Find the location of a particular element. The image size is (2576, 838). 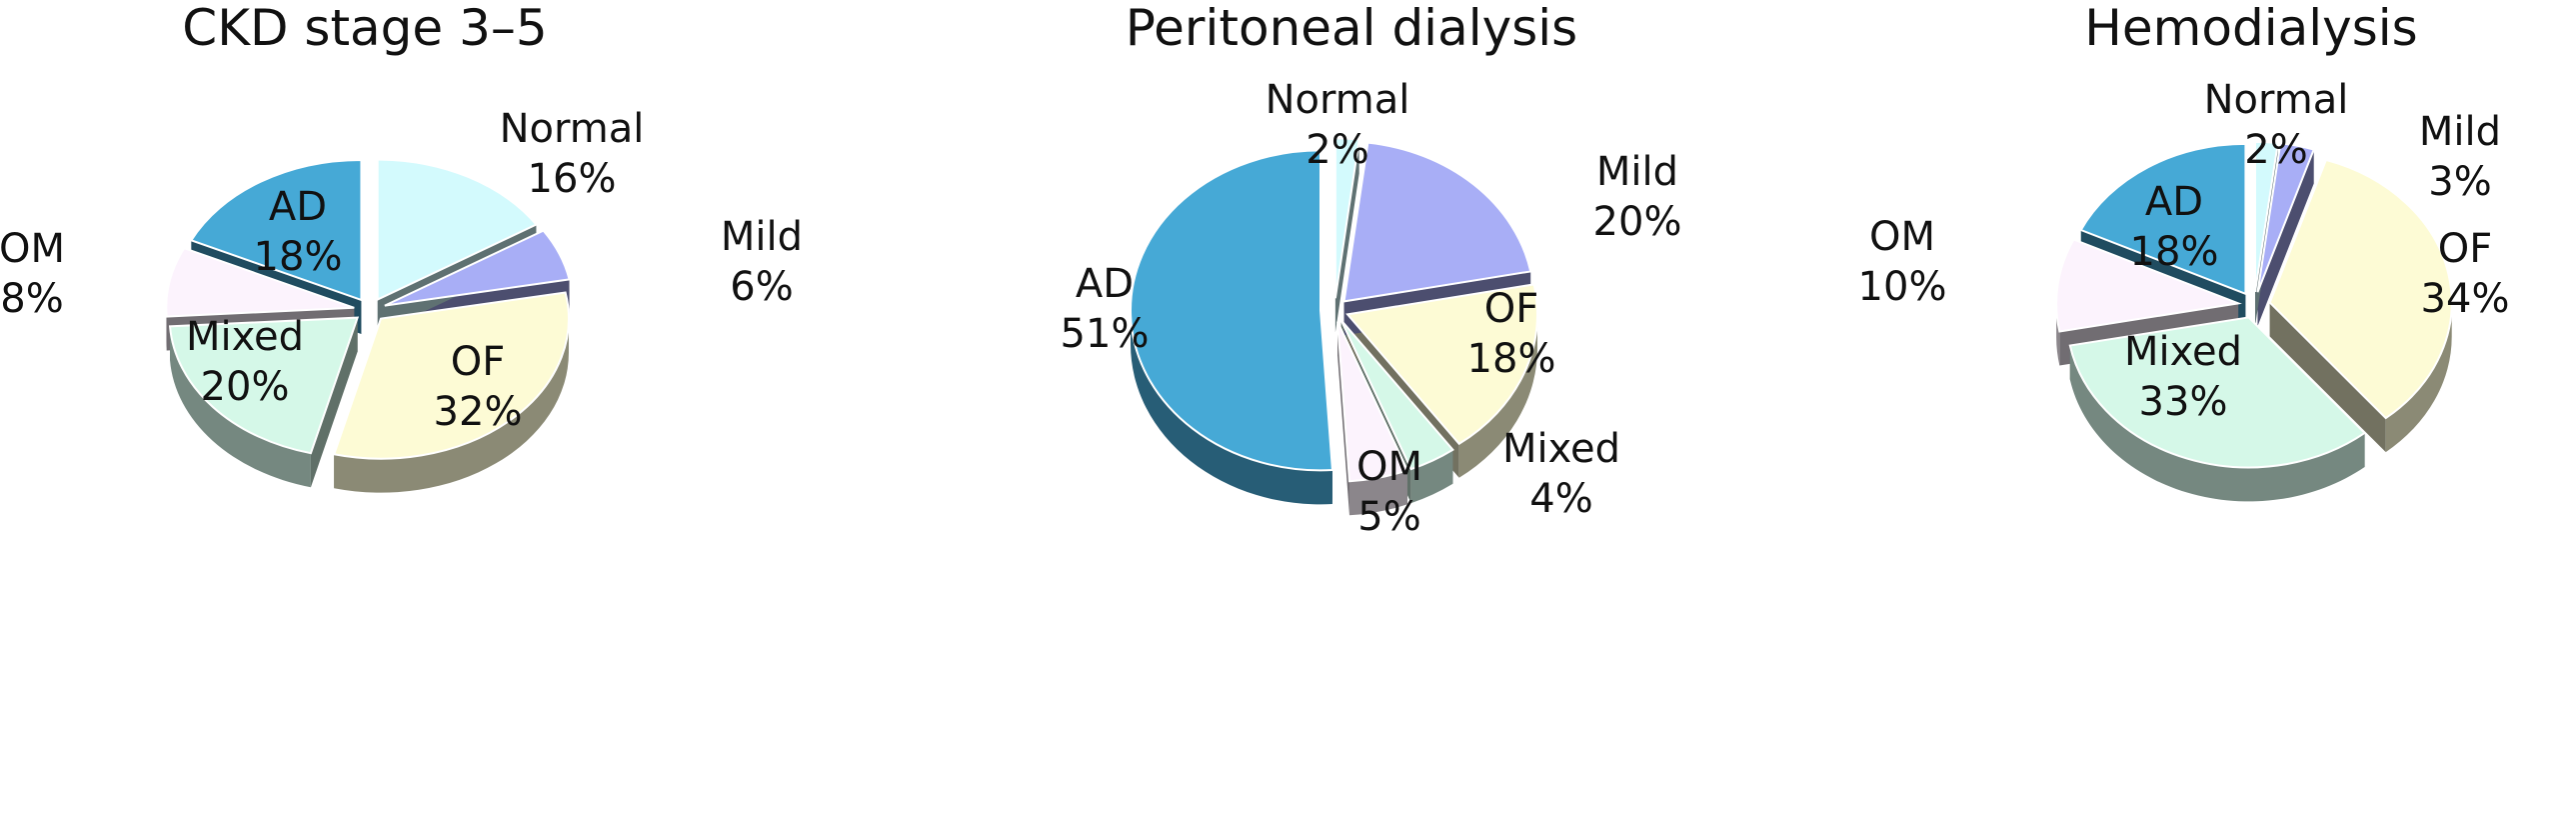

slice-percent-om: 8% is located at coordinates (32, 299).